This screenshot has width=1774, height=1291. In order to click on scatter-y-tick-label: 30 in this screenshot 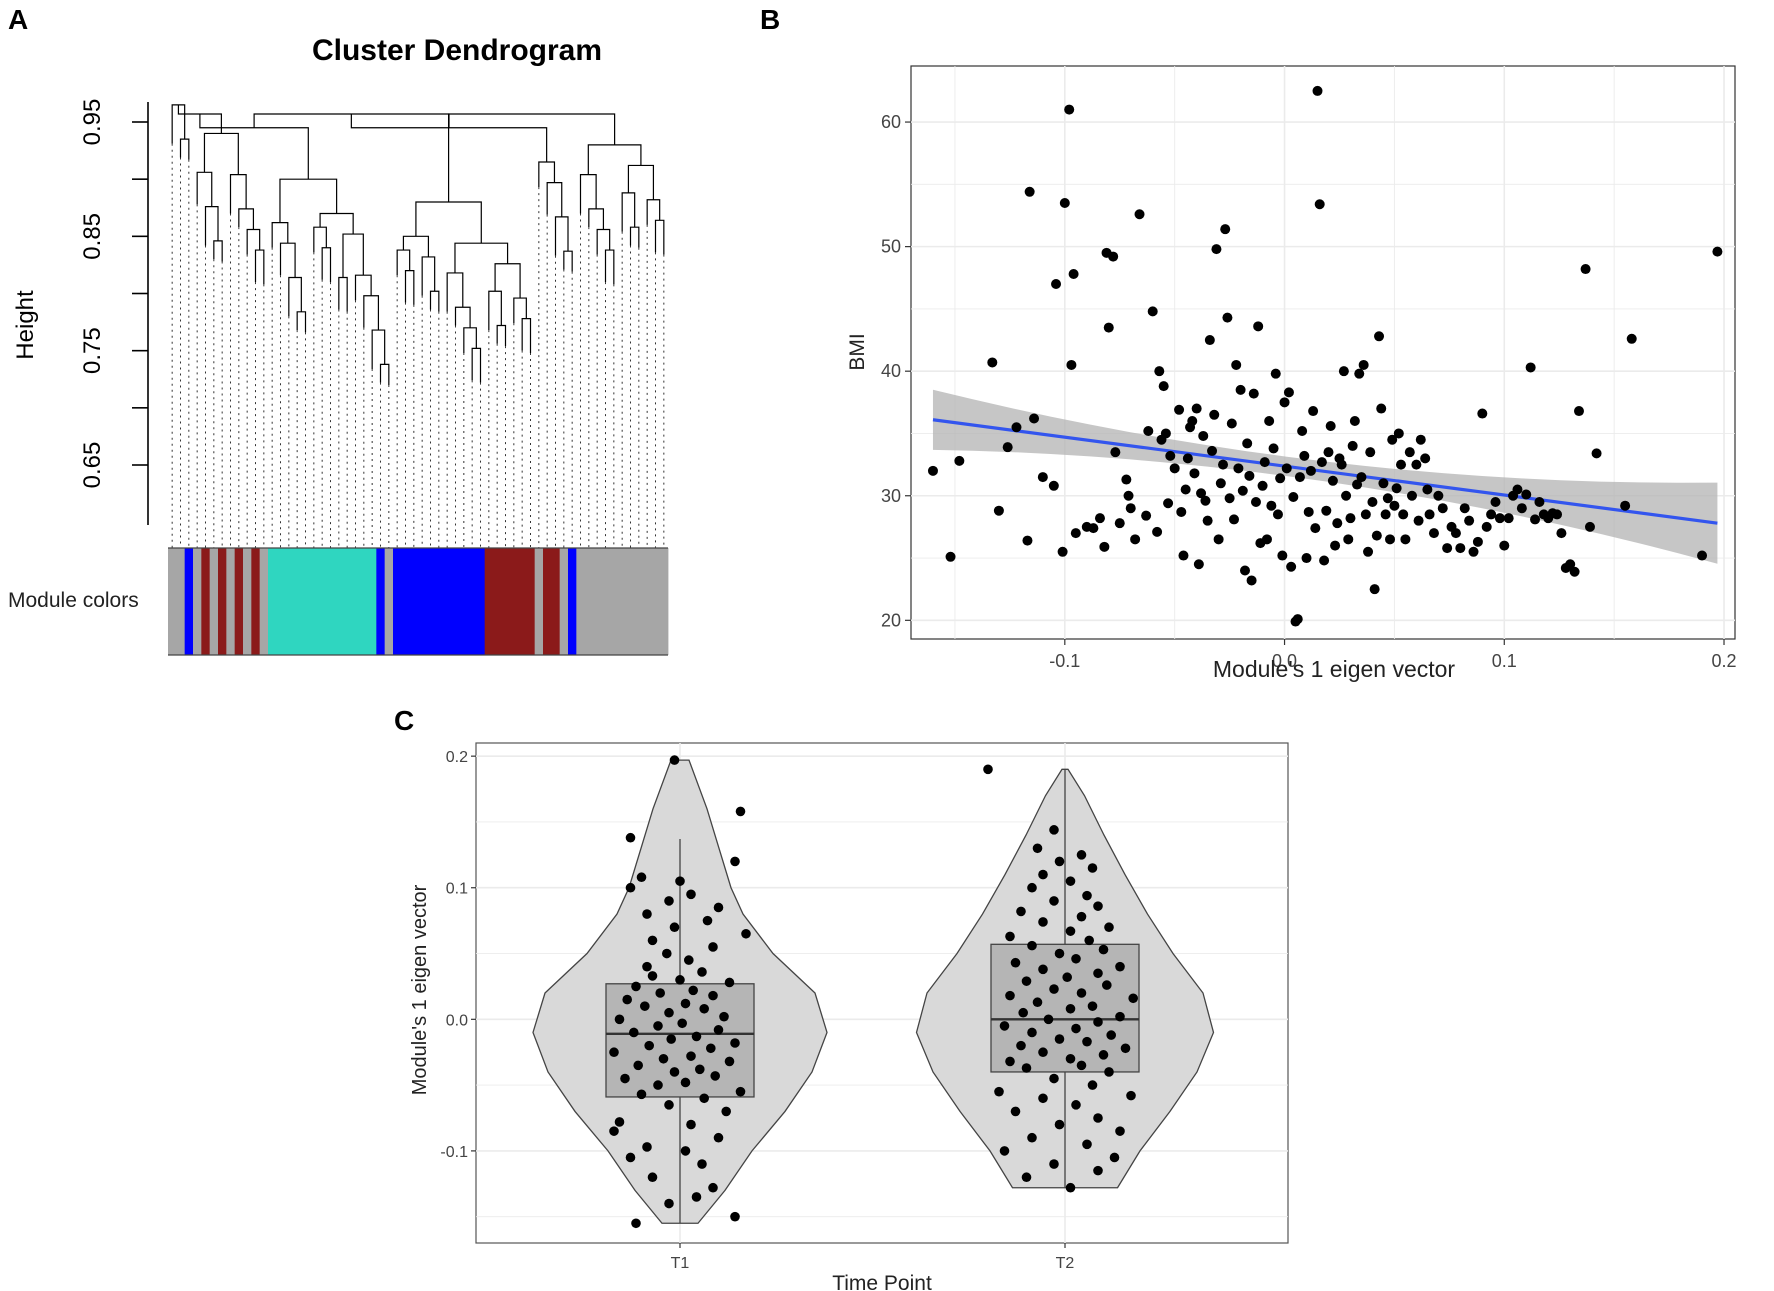, I will do `click(891, 496)`.